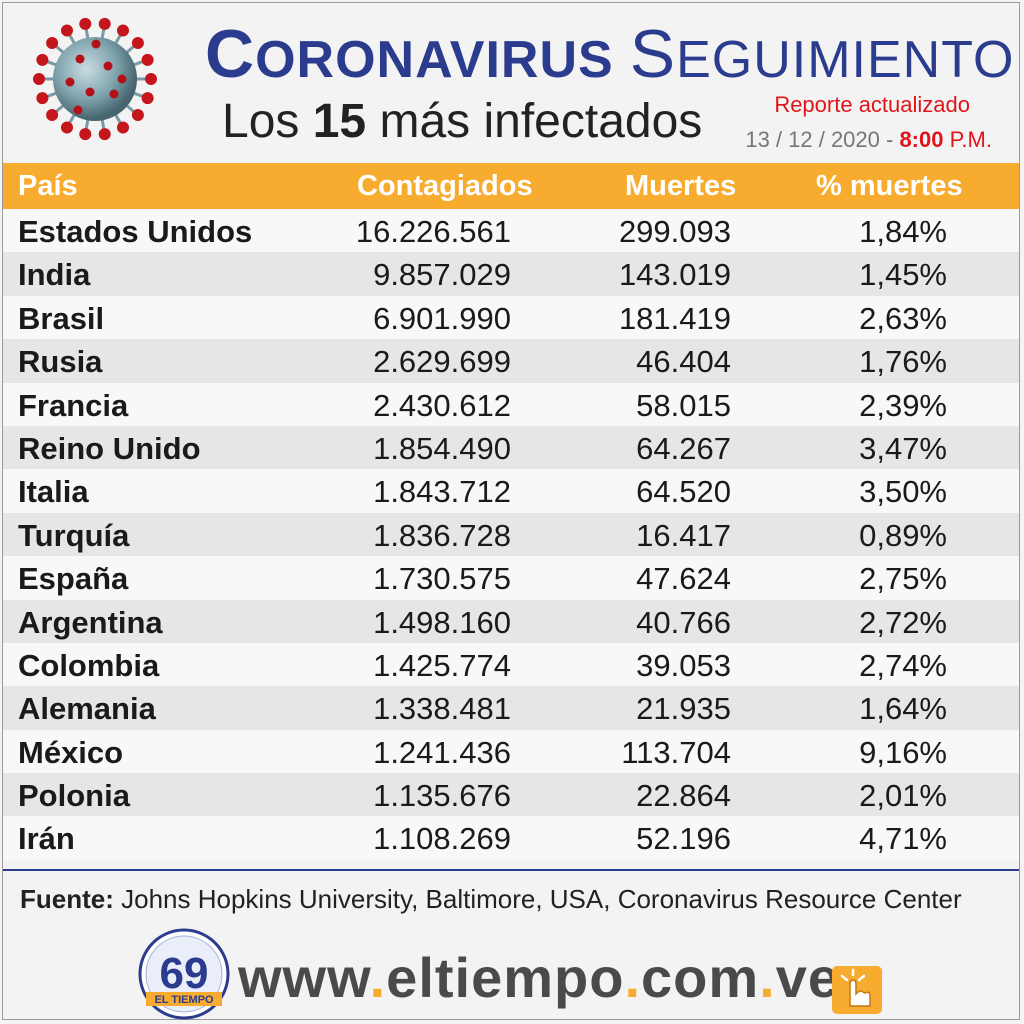  What do you see at coordinates (674, 231) in the screenshot?
I see `deaths-cell: 299.093` at bounding box center [674, 231].